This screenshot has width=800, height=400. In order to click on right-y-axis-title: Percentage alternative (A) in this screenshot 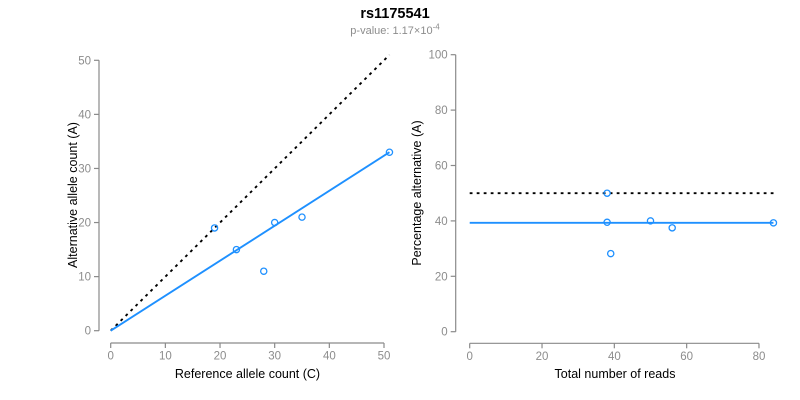, I will do `click(417, 193)`.